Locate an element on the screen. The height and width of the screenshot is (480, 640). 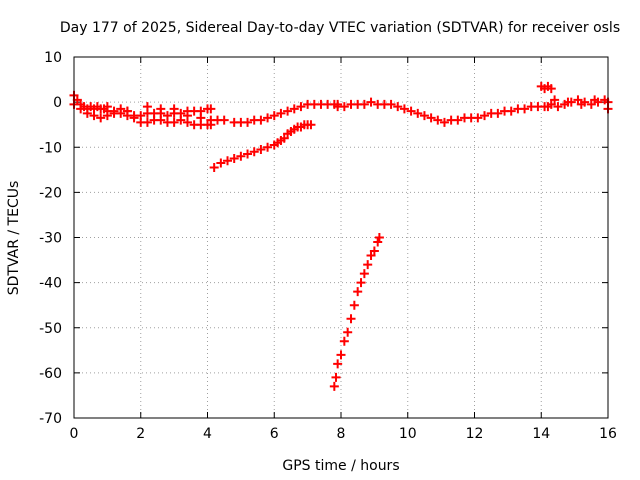
x-tick-label: 4 is located at coordinates (207, 434).